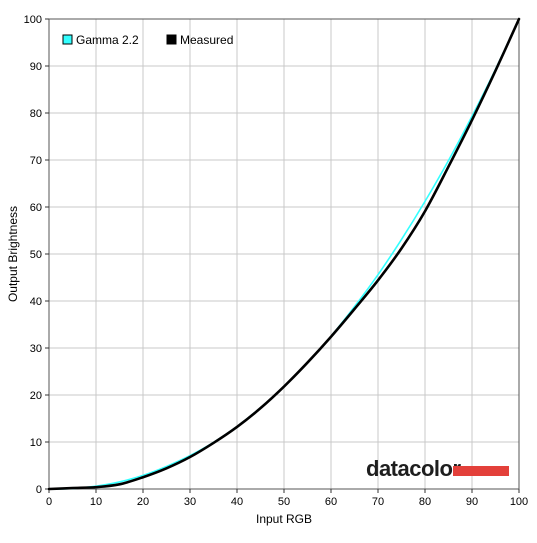 This screenshot has height=543, width=537. Describe the element at coordinates (331, 502) in the screenshot. I see `x-tick-label: 60` at that location.